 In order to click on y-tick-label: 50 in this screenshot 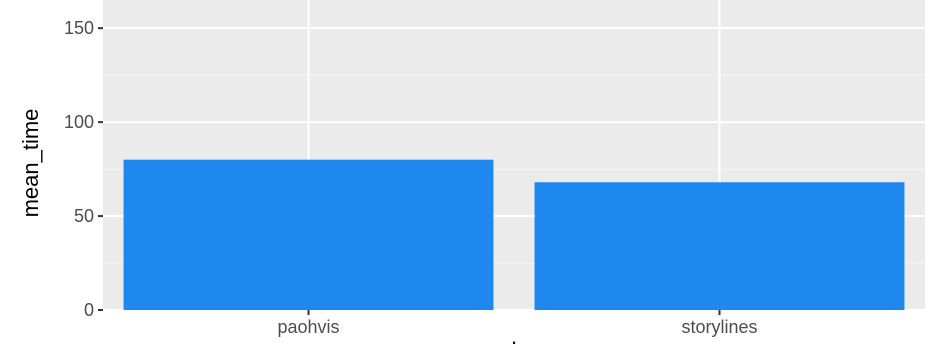, I will do `click(84, 216)`.